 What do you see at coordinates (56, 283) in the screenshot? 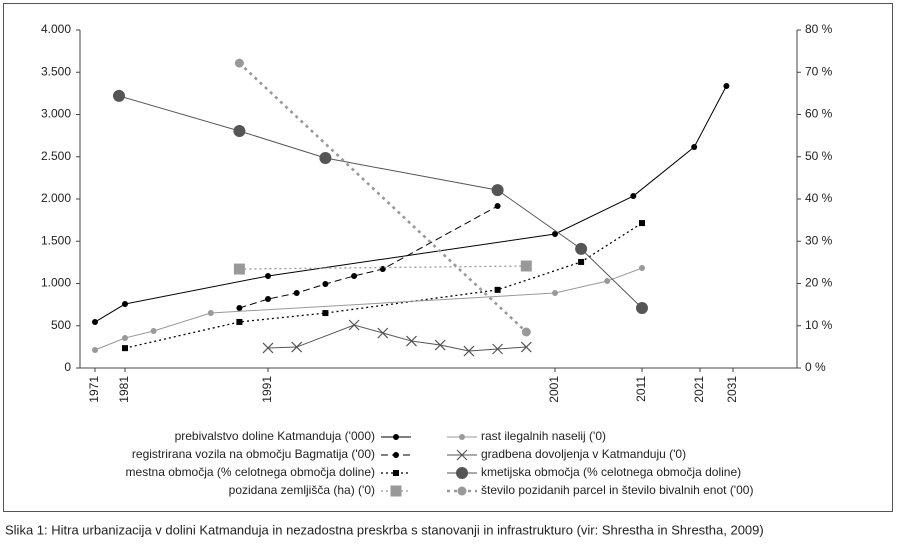
I see `y-tick-label: 1.000` at bounding box center [56, 283].